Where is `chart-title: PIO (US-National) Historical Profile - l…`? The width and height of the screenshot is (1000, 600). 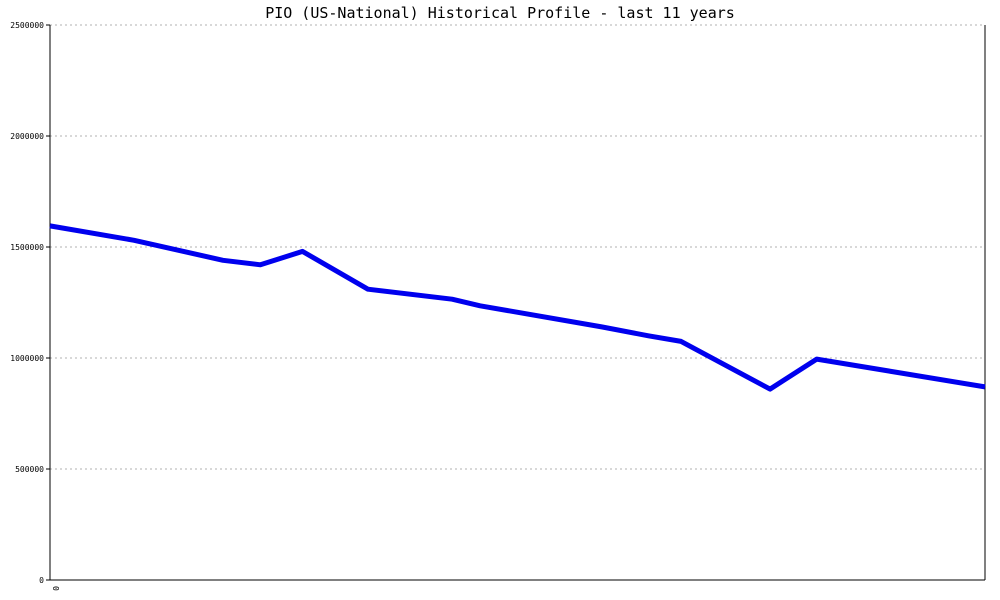
chart-title: PIO (US-National) Historical Profile - l… is located at coordinates (500, 13).